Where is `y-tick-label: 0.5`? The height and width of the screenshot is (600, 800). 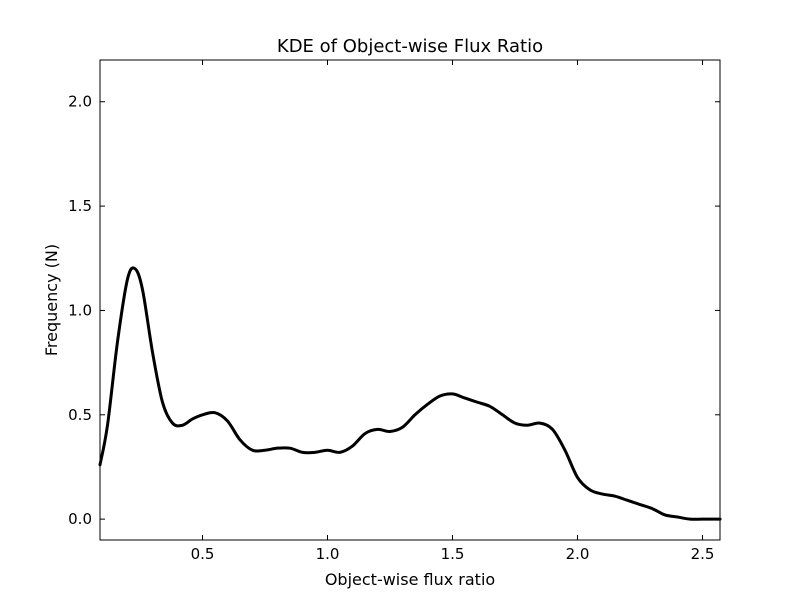 y-tick-label: 0.5 is located at coordinates (80, 415).